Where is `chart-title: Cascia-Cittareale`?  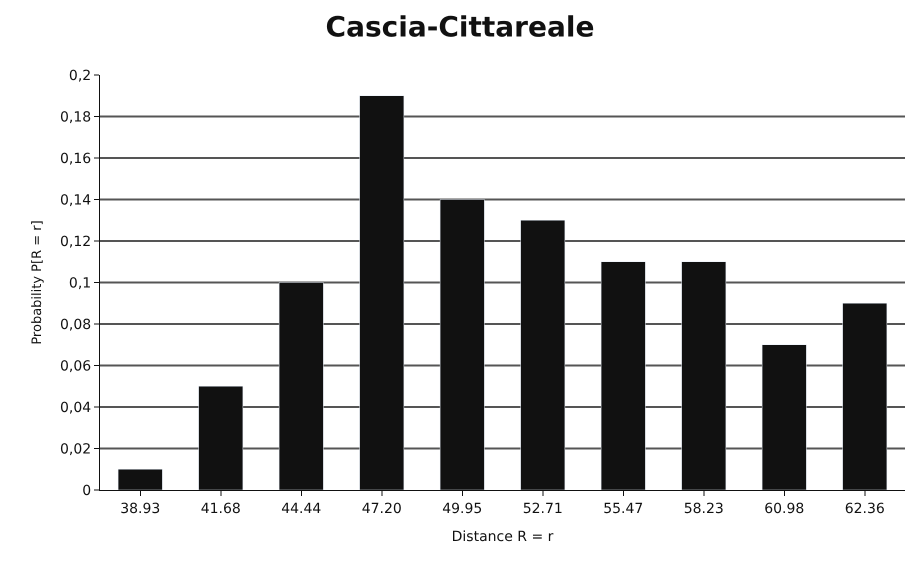 chart-title: Cascia-Cittareale is located at coordinates (460, 27).